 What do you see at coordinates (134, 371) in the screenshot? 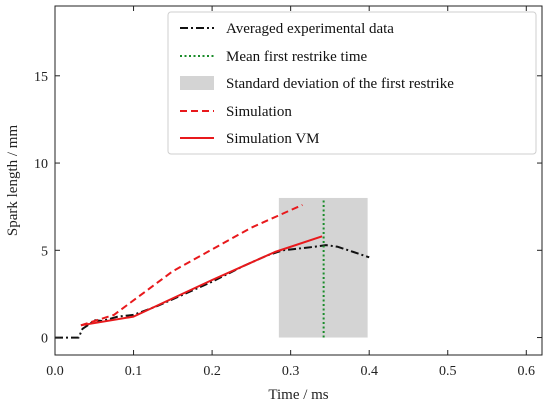
I see `x-tick-label: 0.1` at bounding box center [134, 371].